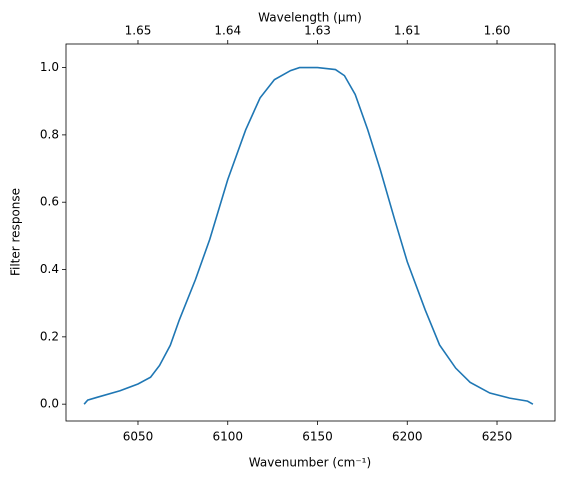 The image size is (570, 480). Describe the element at coordinates (49, 202) in the screenshot. I see `y-tick-label: 0.6` at that location.